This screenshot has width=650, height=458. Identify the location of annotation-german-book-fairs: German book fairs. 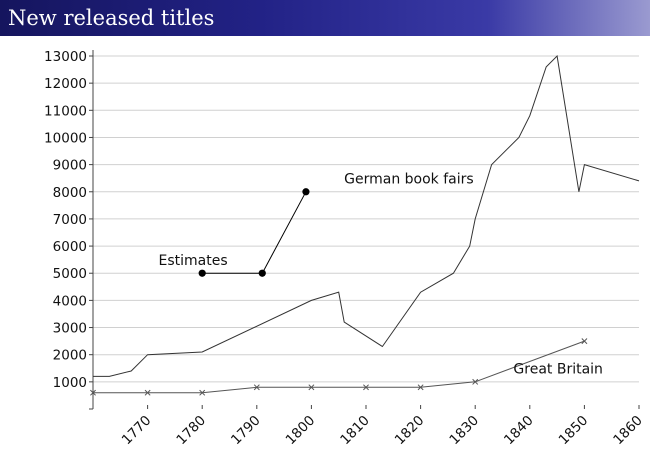
(409, 180).